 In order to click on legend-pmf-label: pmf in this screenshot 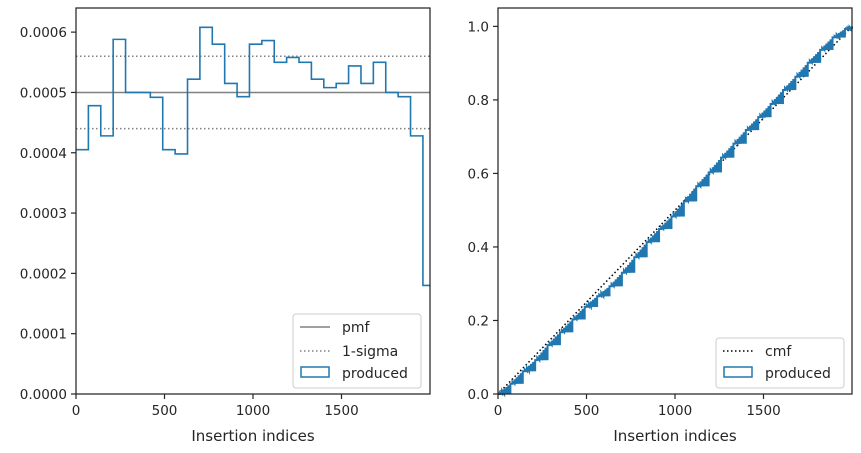, I will do `click(356, 328)`.